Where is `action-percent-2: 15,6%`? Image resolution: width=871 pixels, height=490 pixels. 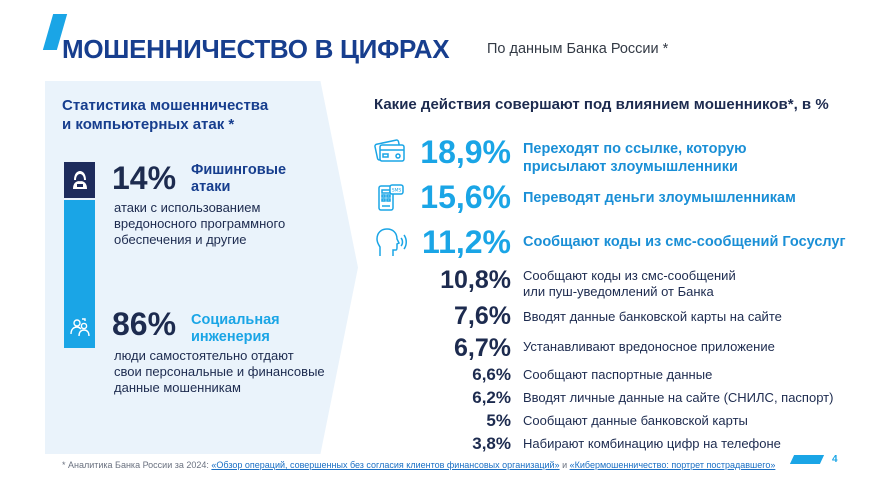
action-percent-2: 15,6% is located at coordinates (465, 197).